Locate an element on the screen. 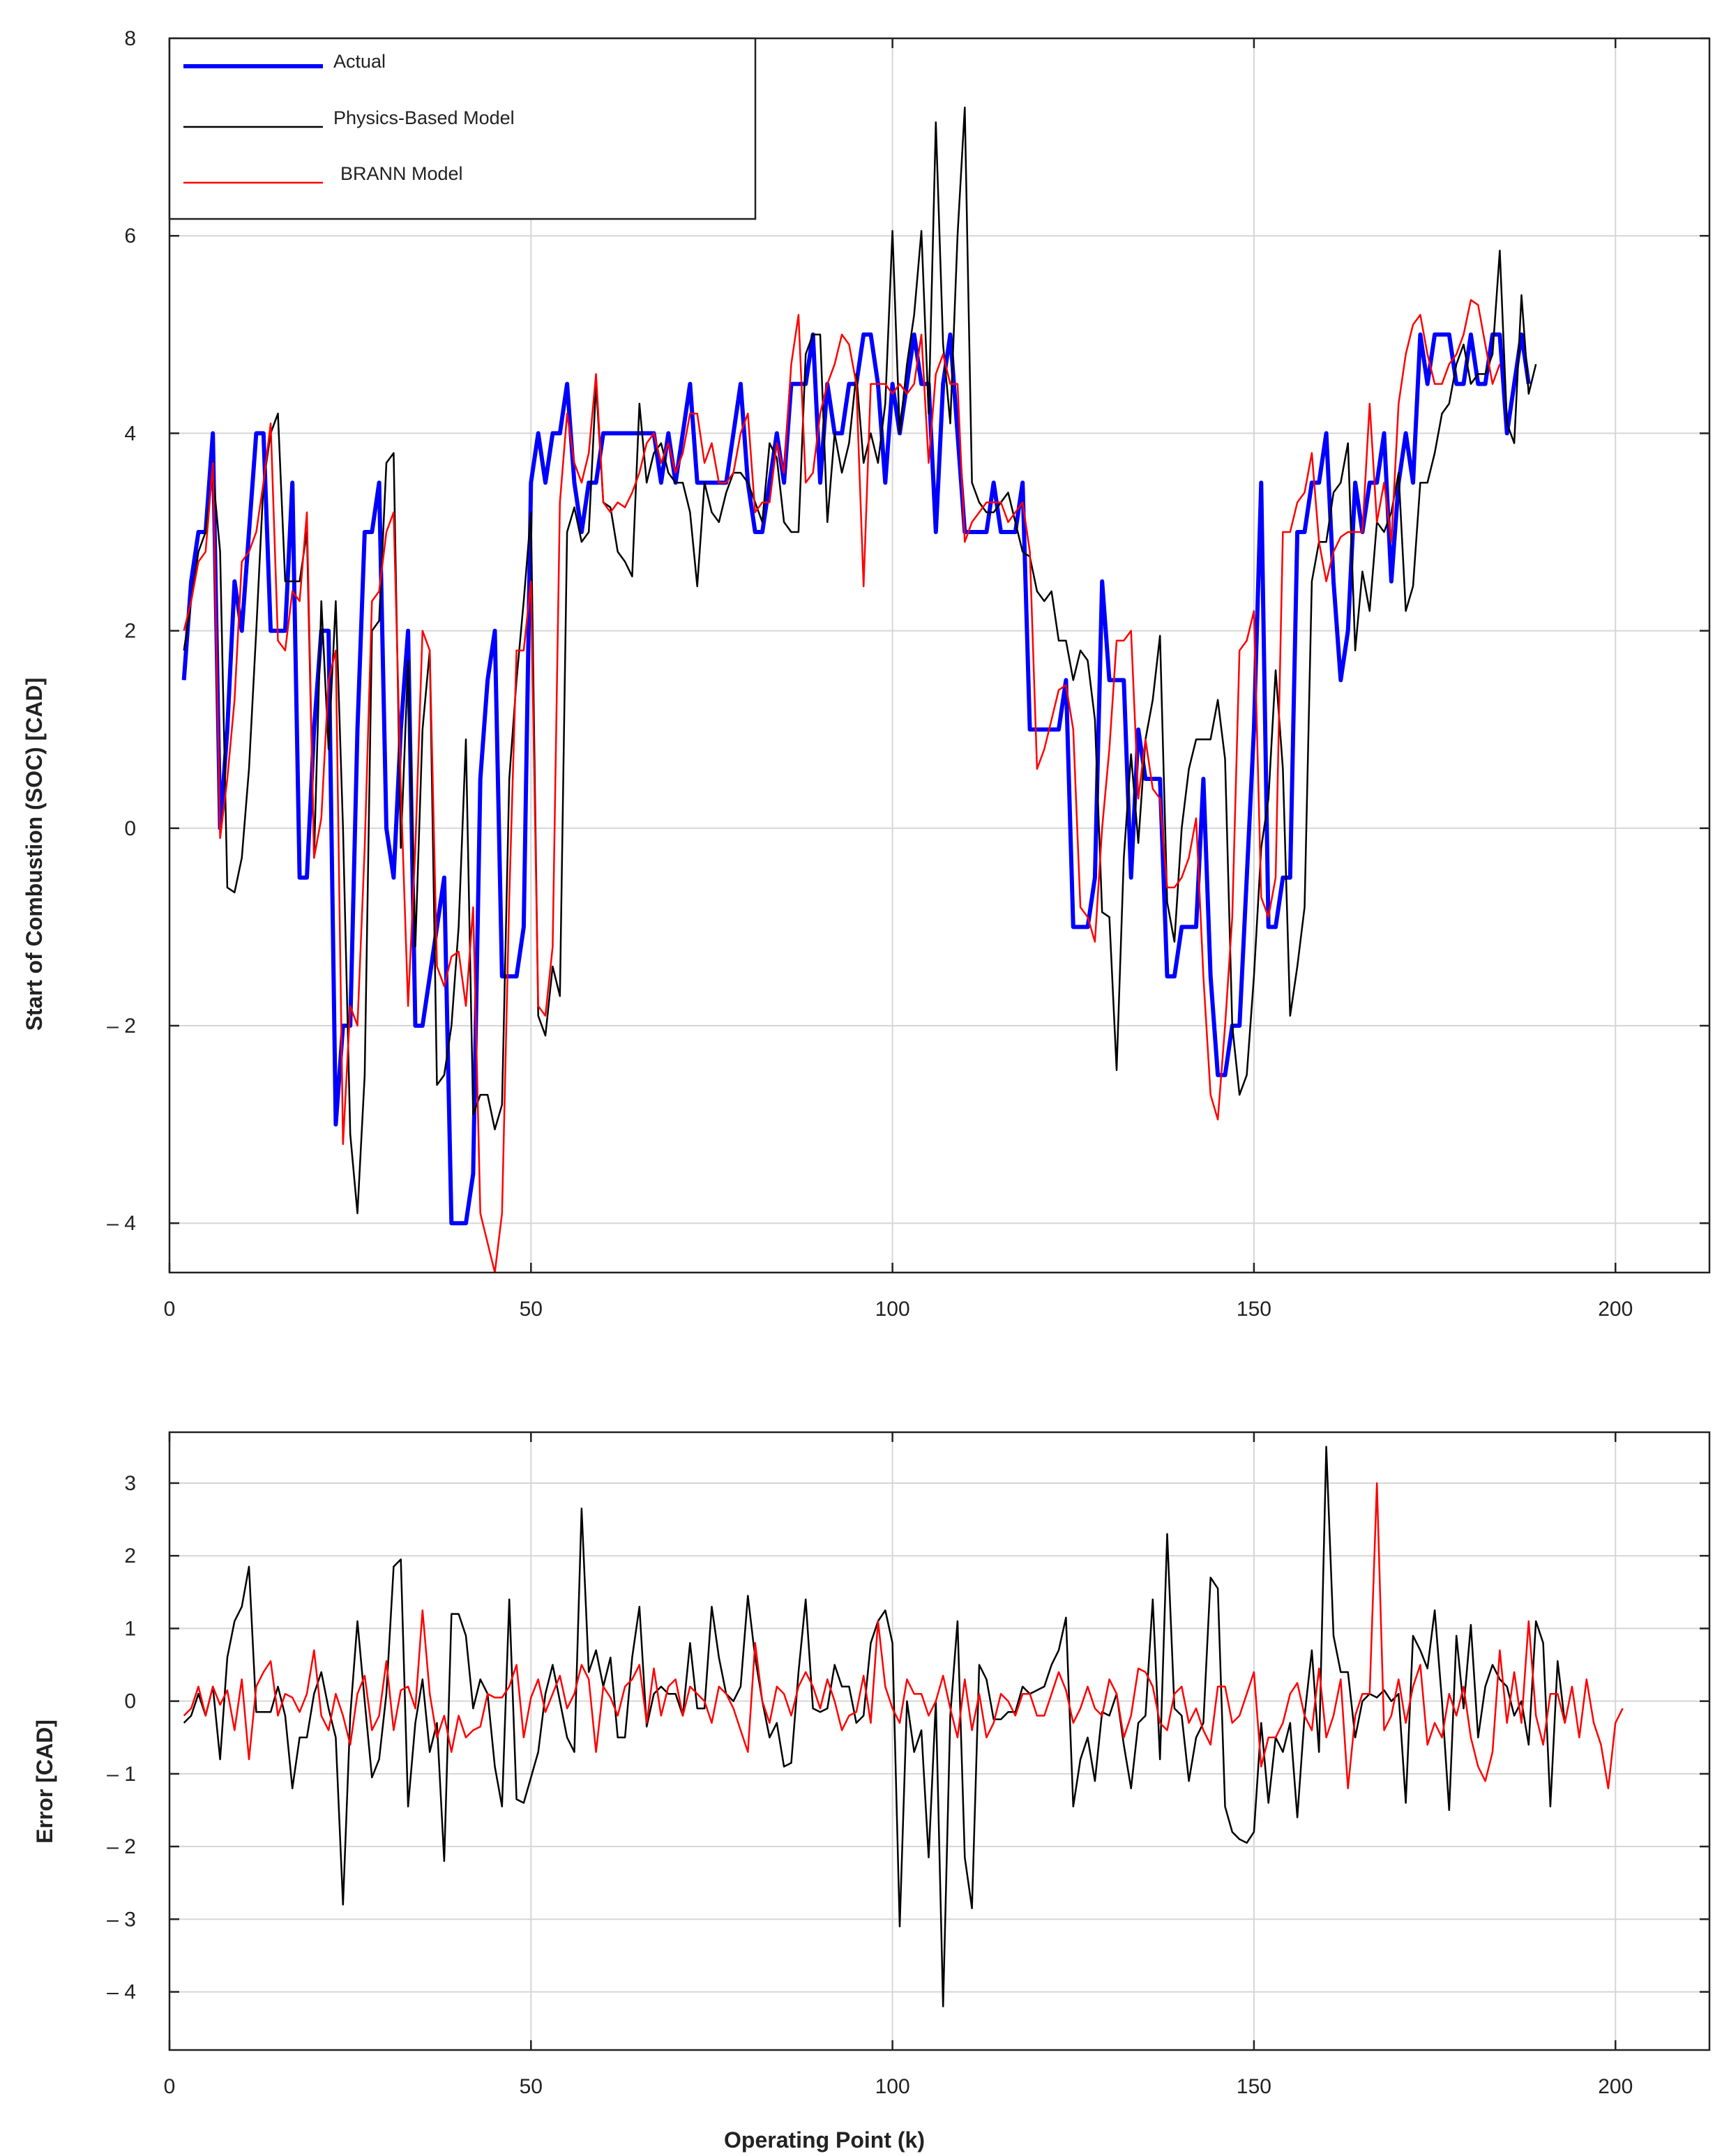 The width and height of the screenshot is (1722, 2156). soc-y-tick-label: 2 is located at coordinates (130, 631).